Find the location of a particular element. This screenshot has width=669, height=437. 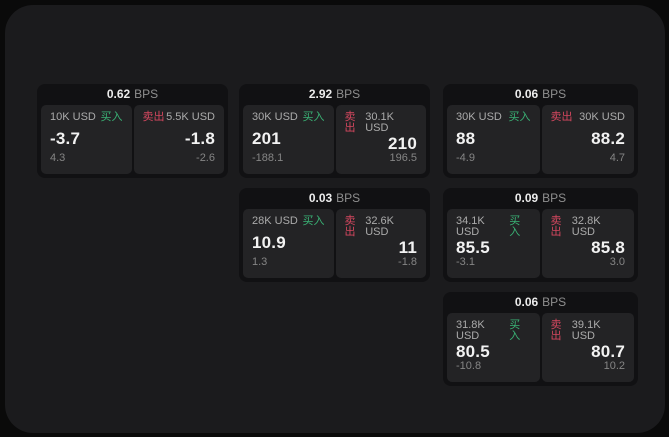

sell-price: 80.7 is located at coordinates (608, 351).